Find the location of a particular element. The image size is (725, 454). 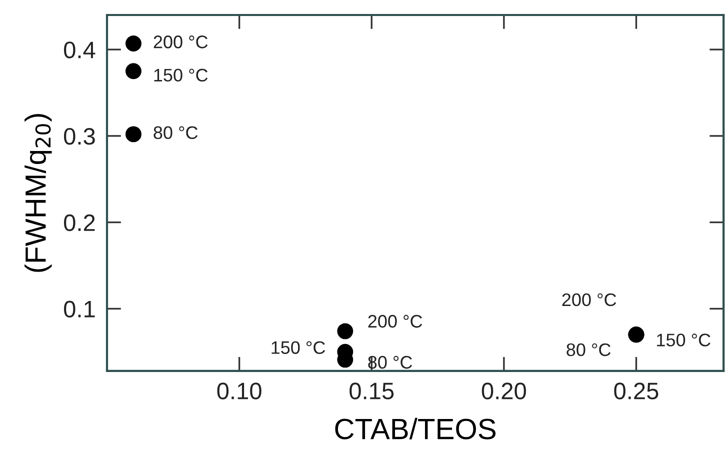

y-tick-label: 0.2 is located at coordinates (79, 223).